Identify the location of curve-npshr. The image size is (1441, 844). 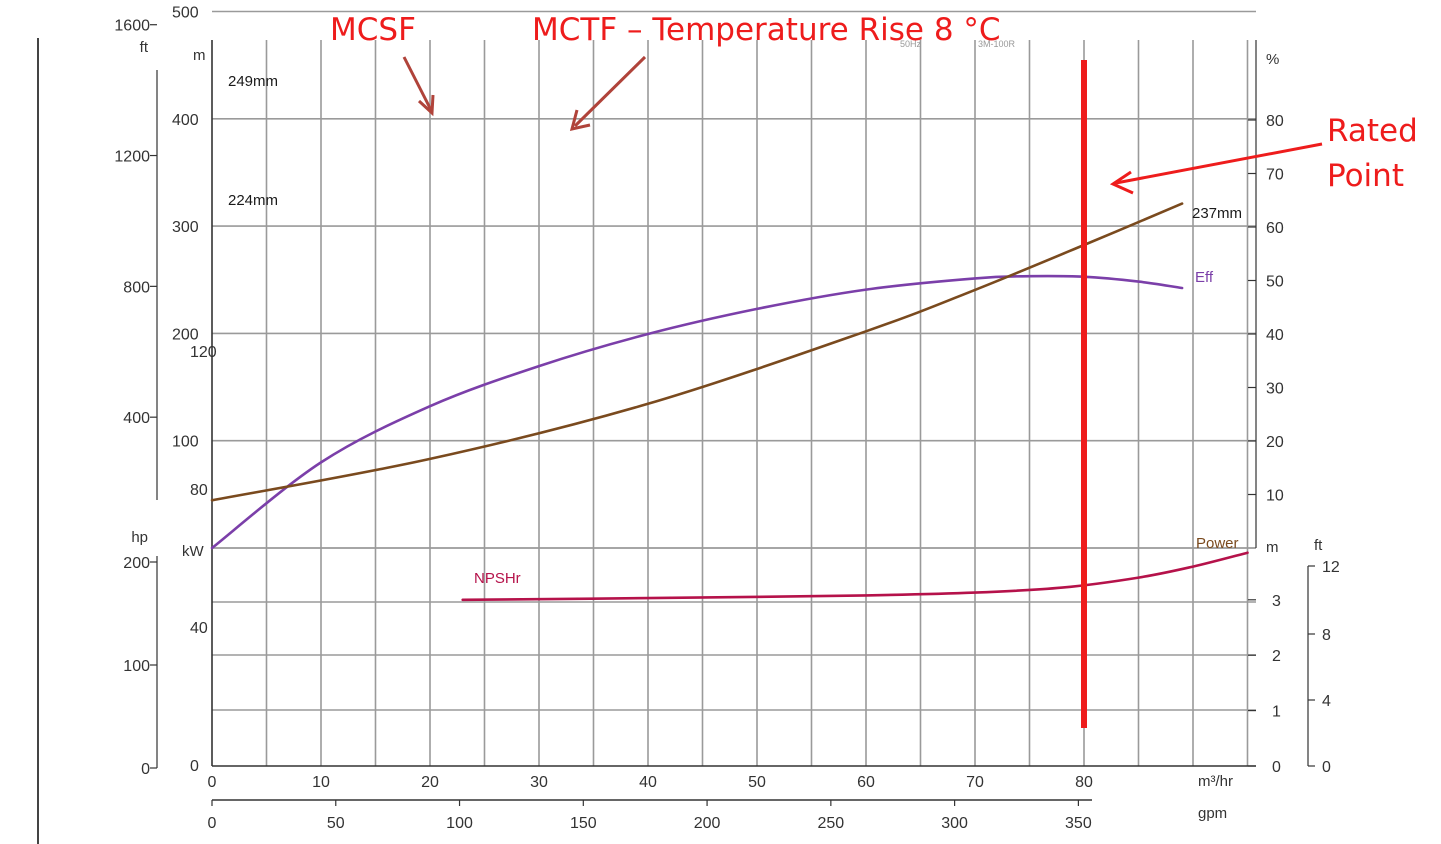
(855, 576).